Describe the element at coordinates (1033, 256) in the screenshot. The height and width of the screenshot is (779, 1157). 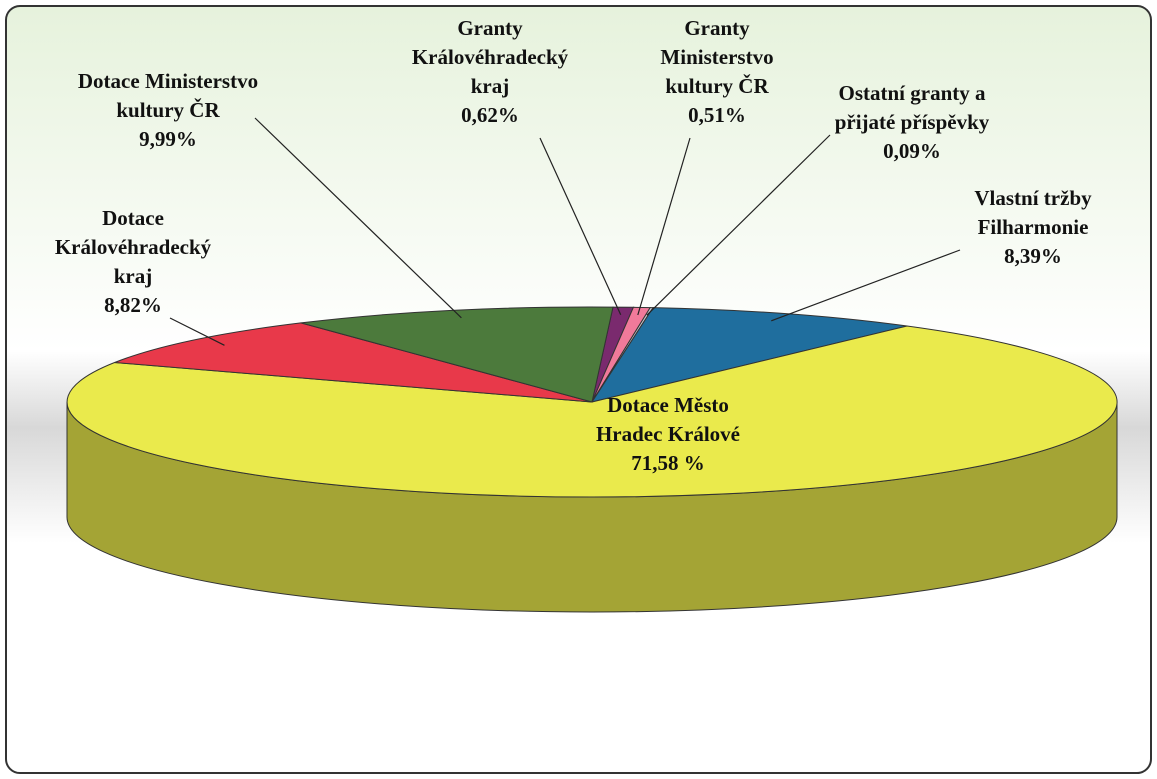
I see `value-label: 8,39%` at that location.